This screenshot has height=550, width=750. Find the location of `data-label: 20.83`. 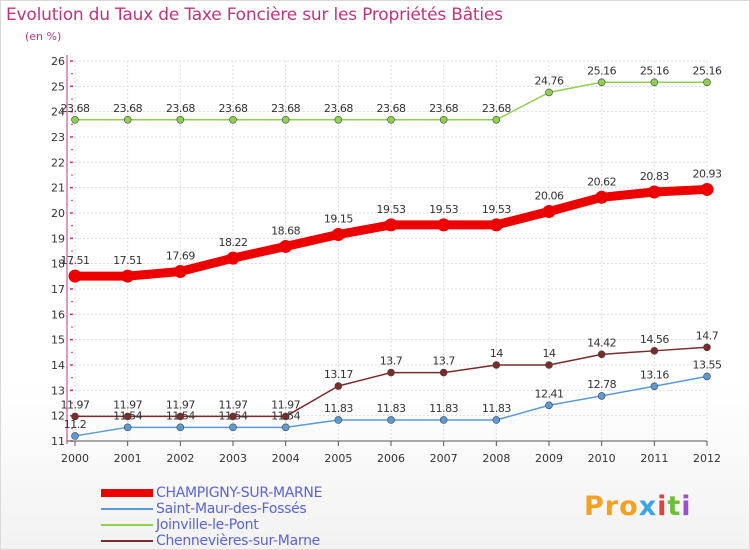

data-label: 20.83 is located at coordinates (654, 176).